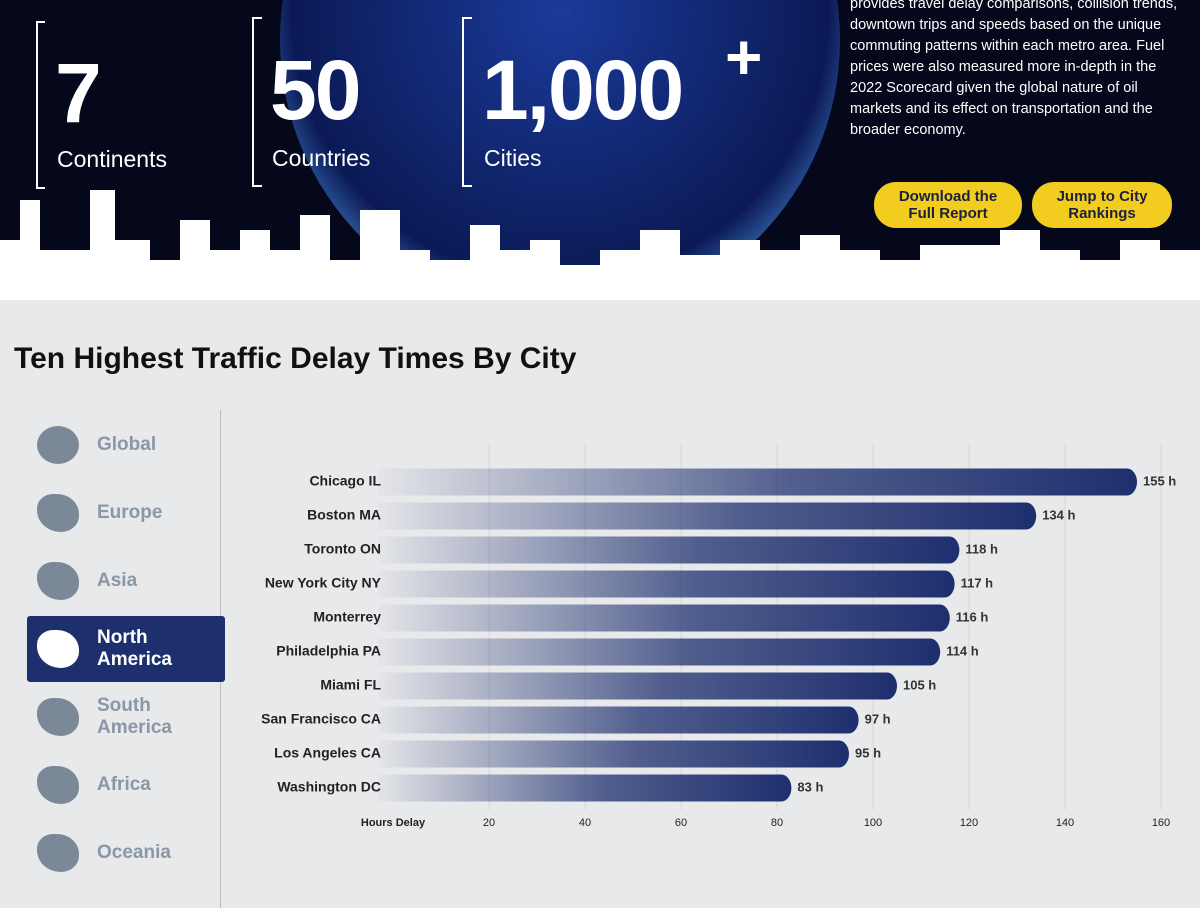 Image resolution: width=1200 pixels, height=908 pixels. What do you see at coordinates (1102, 205) in the screenshot?
I see `rankings-button: Jump to City Rankings` at bounding box center [1102, 205].